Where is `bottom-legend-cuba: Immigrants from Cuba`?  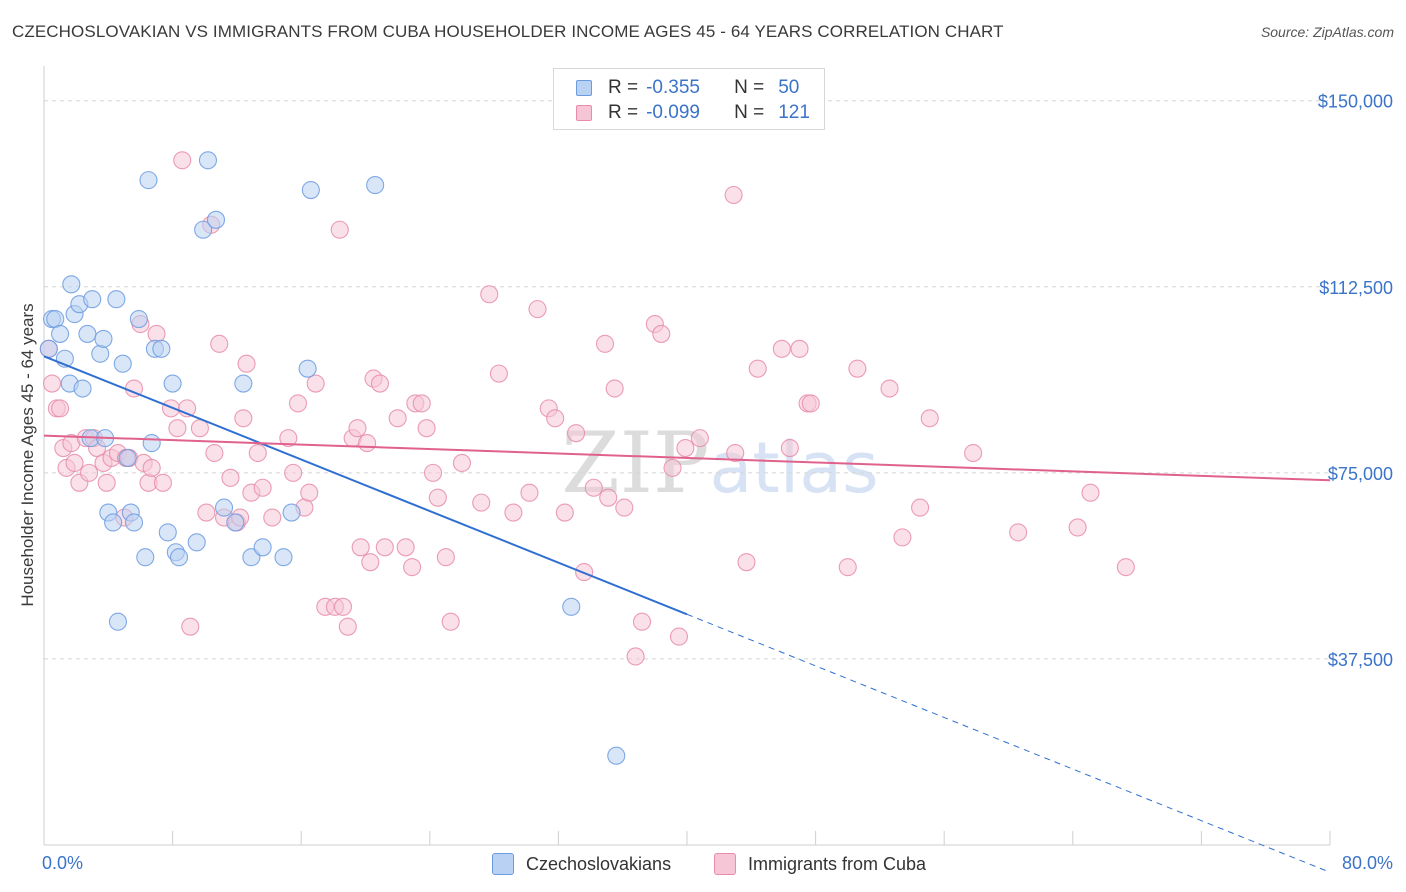 bottom-legend-cuba: Immigrants from Cuba is located at coordinates (820, 864).